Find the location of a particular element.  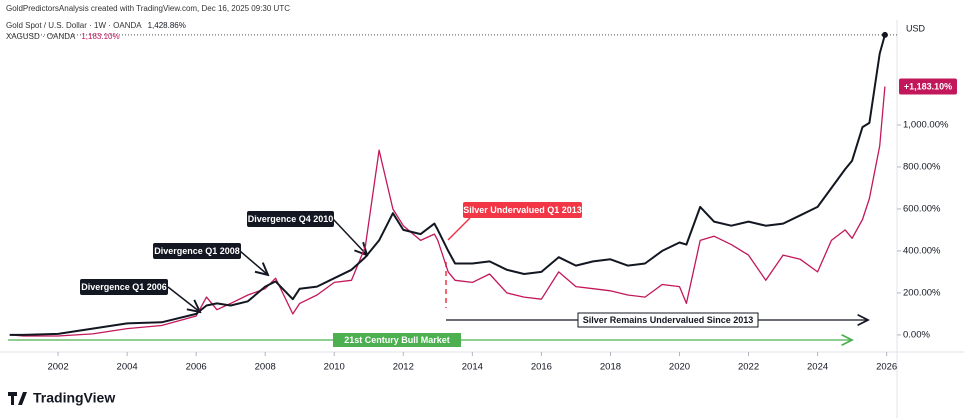

legend-value: 1,428.86% is located at coordinates (167, 25).